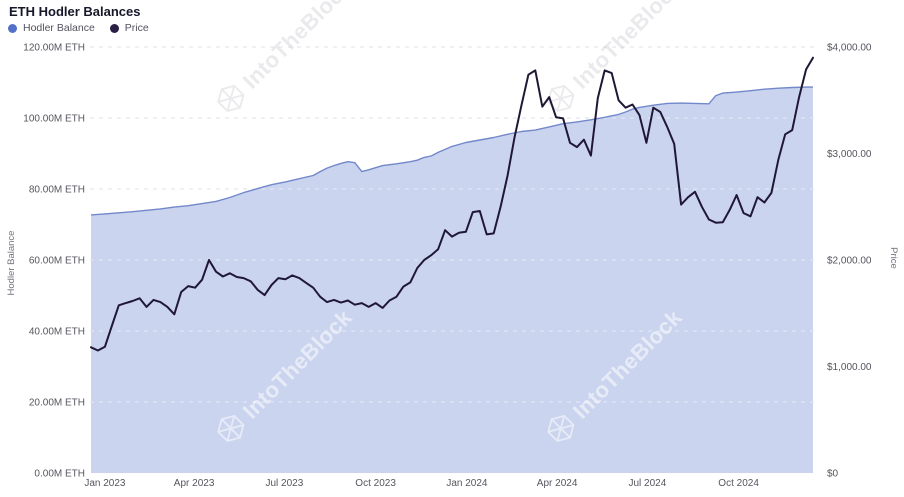 The height and width of the screenshot is (497, 904). I want to click on right-axis-tick-label: $0, so click(833, 474).